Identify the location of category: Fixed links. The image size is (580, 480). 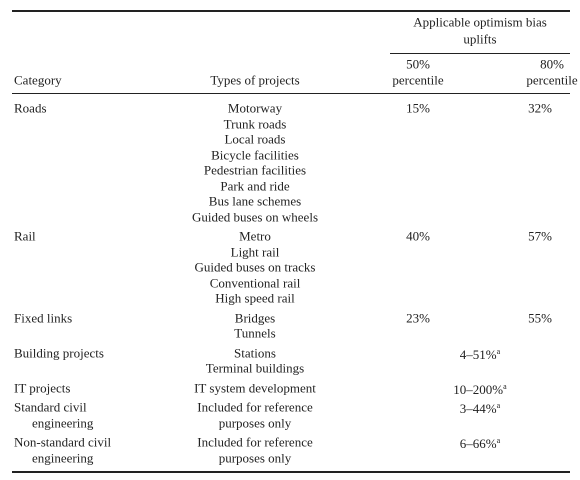
(43, 317).